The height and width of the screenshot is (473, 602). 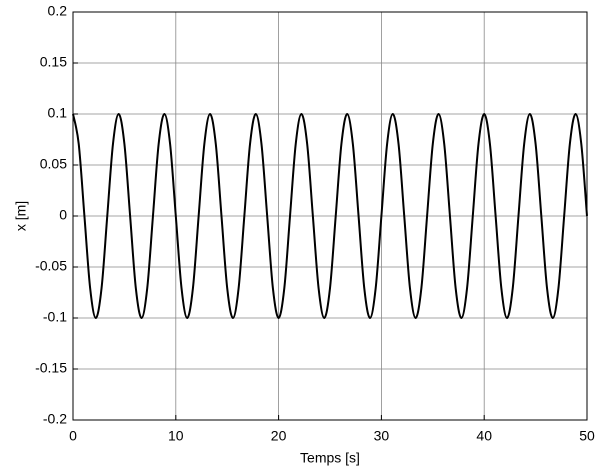 What do you see at coordinates (63, 215) in the screenshot?
I see `y-tick-label: 0` at bounding box center [63, 215].